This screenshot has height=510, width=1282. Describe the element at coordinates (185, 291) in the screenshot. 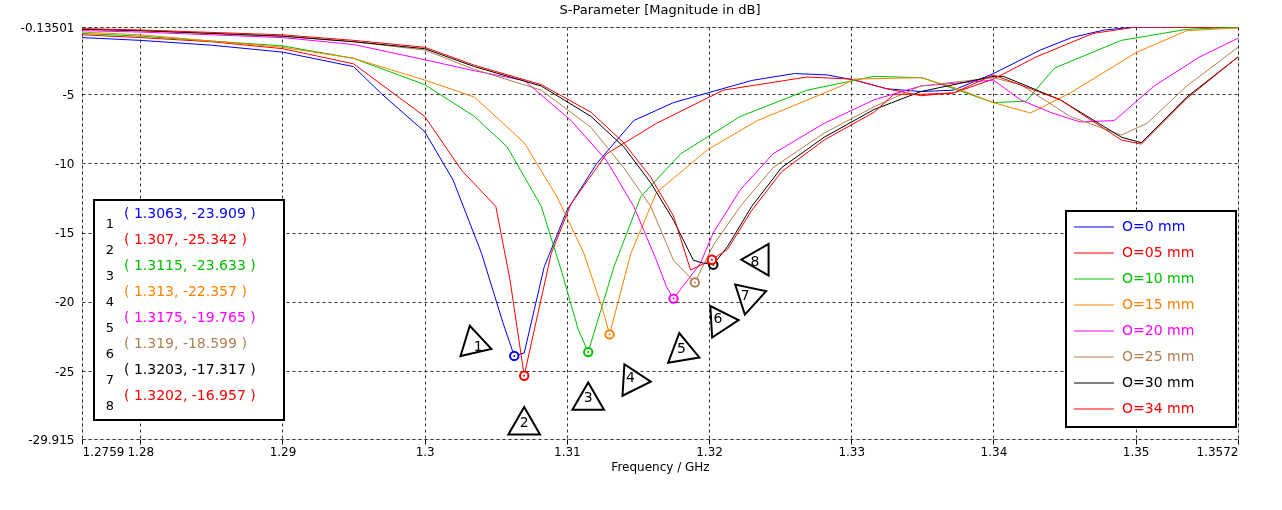

I see `annotation: ( 1.313, -22.357 )` at that location.